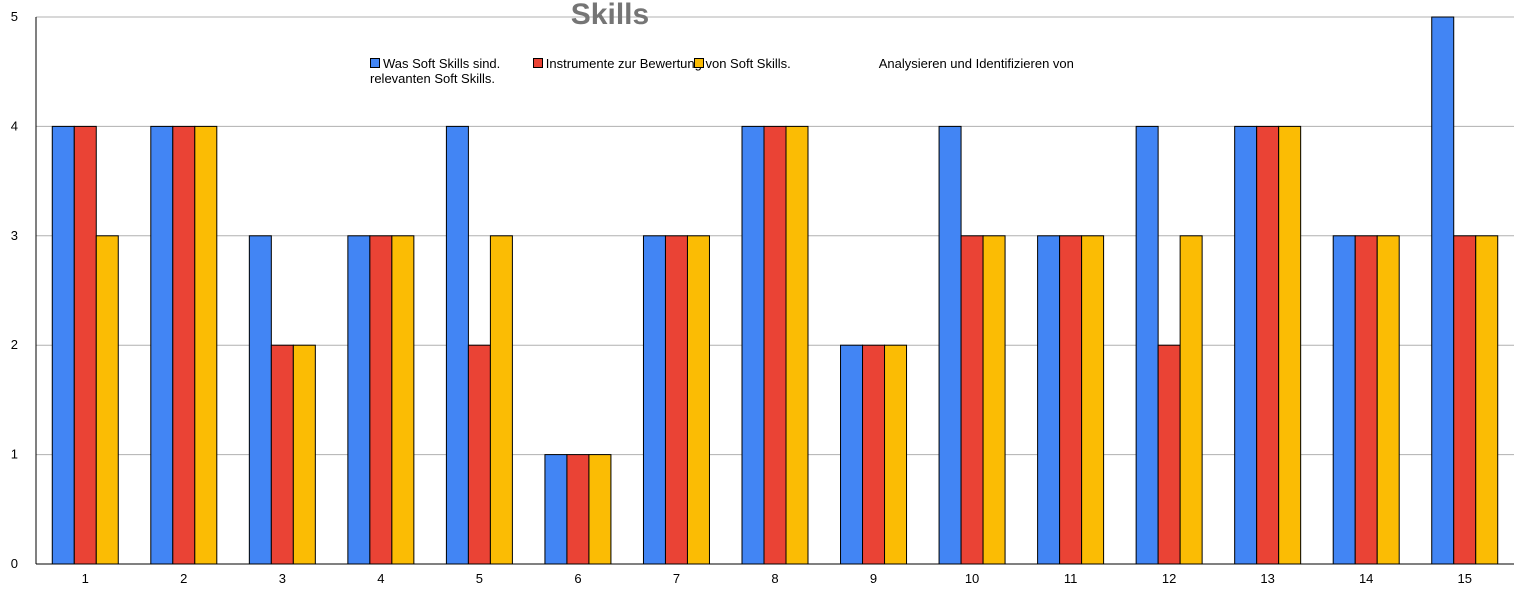  What do you see at coordinates (380, 578) in the screenshot?
I see `x-tick-label: 4` at bounding box center [380, 578].